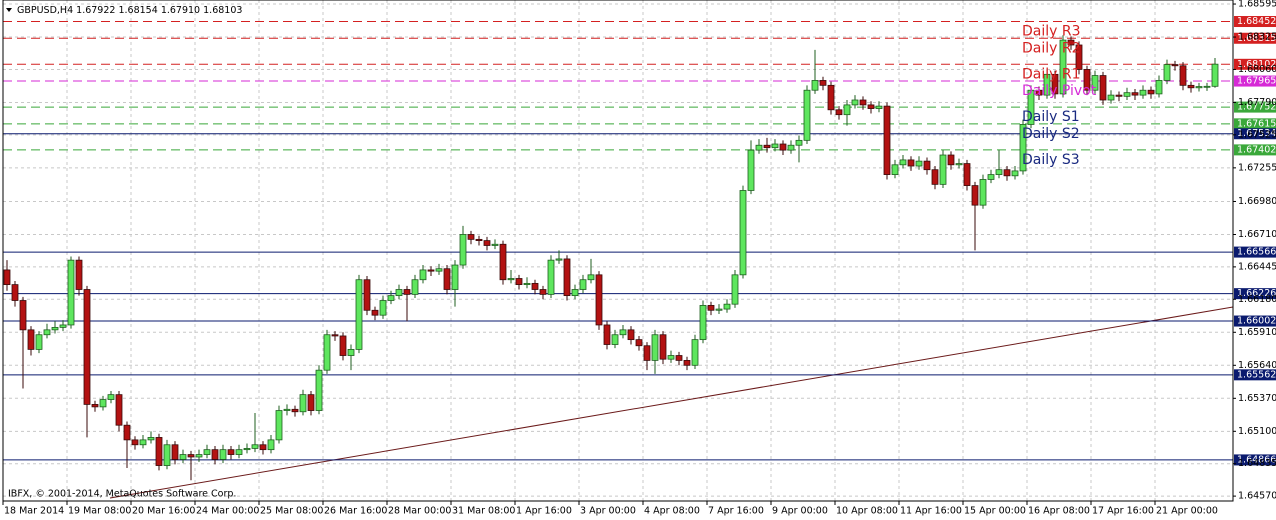  What do you see at coordinates (1051, 74) in the screenshot?
I see `level-label: Daily R1` at bounding box center [1051, 74].